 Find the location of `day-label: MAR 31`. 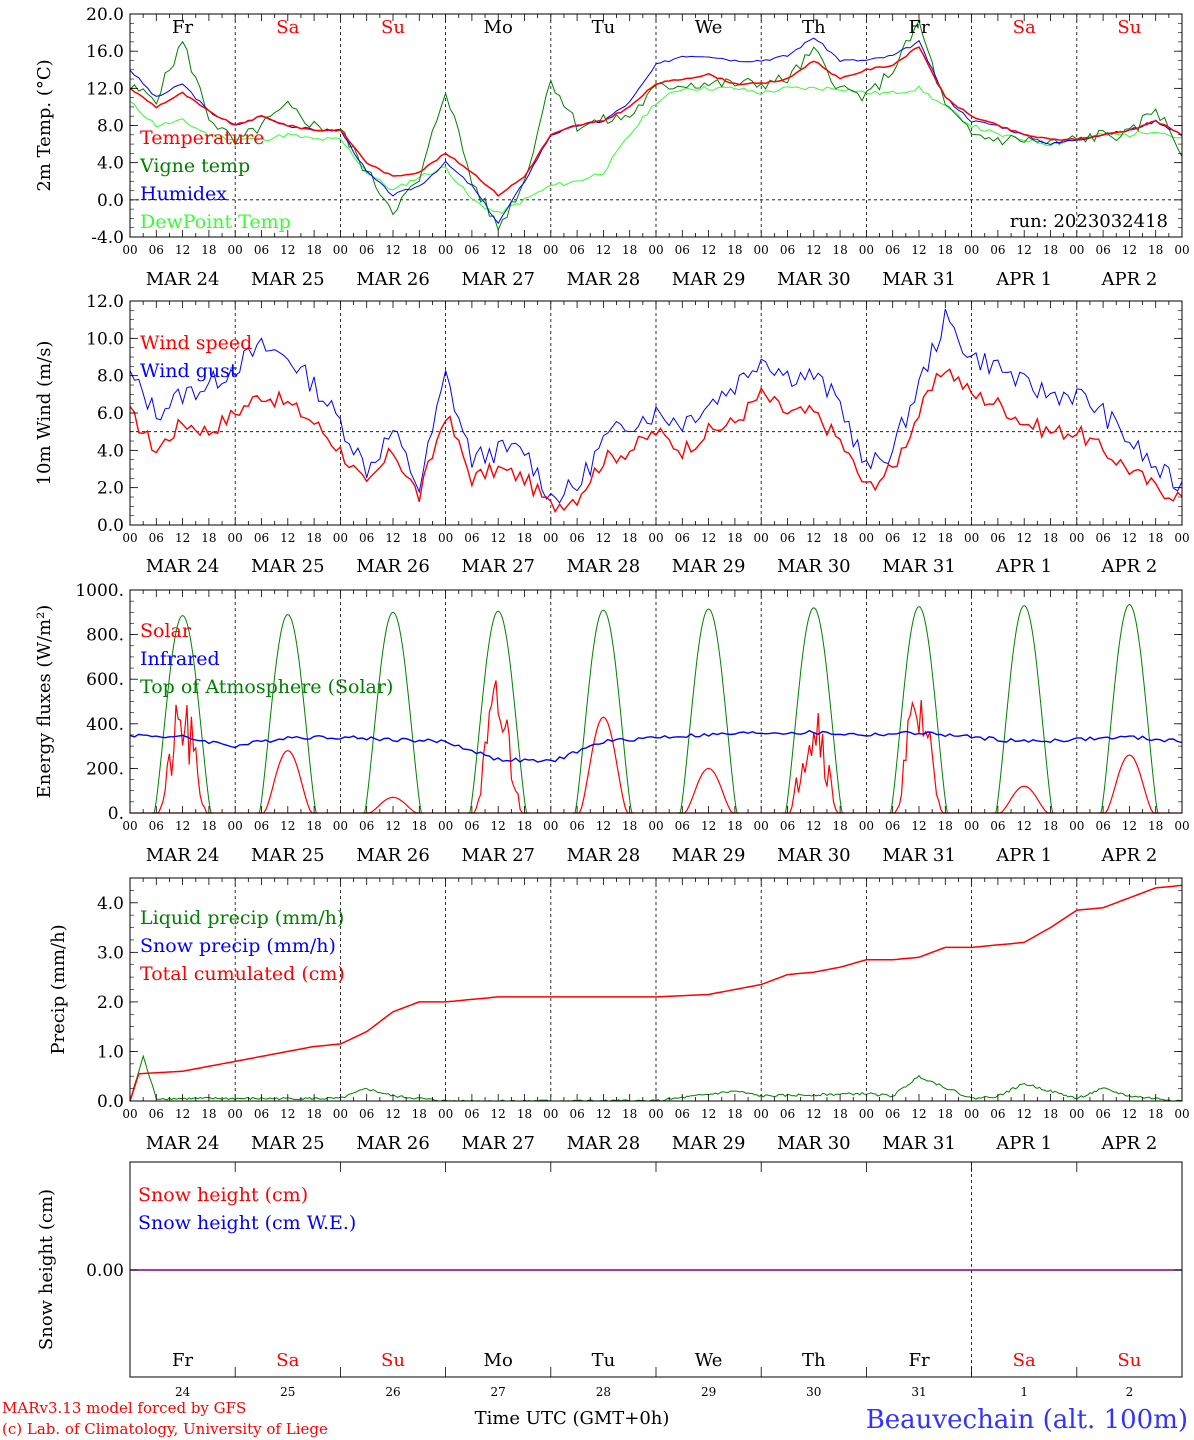

day-label: MAR 31 is located at coordinates (919, 279).